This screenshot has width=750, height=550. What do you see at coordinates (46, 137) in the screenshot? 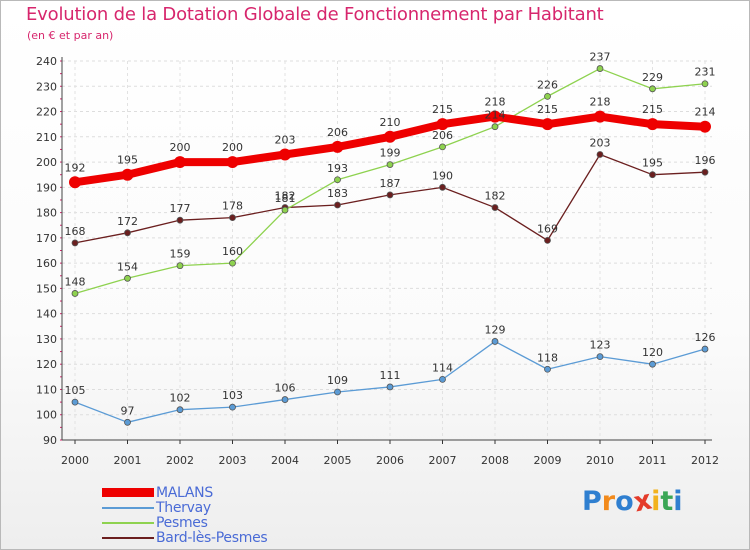
I see `y-tick-label: 210` at bounding box center [46, 137].